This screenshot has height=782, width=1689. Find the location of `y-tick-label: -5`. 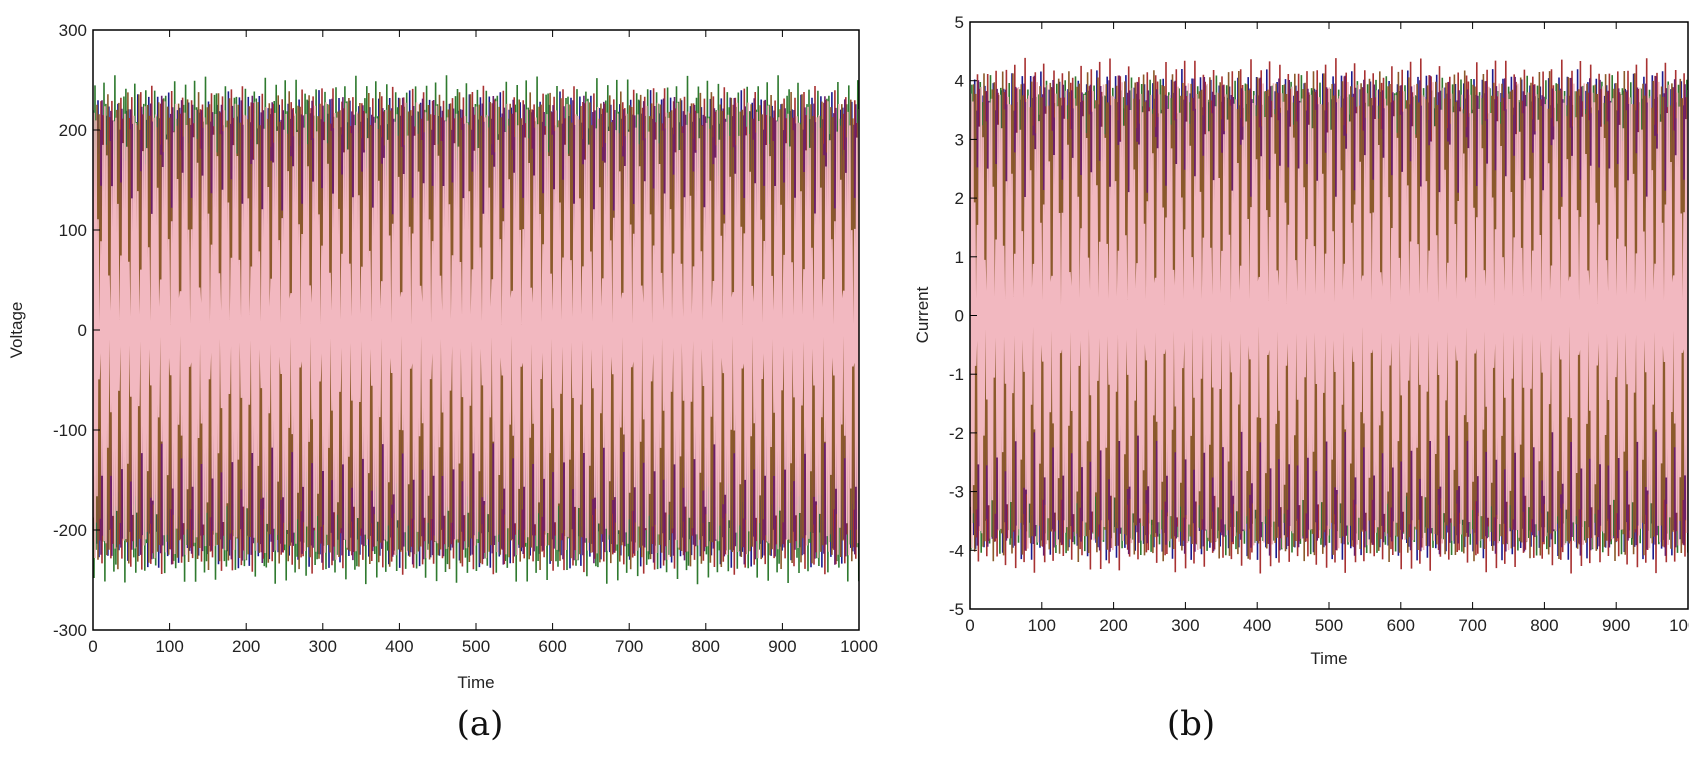

y-tick-label: -5 is located at coordinates (956, 609).